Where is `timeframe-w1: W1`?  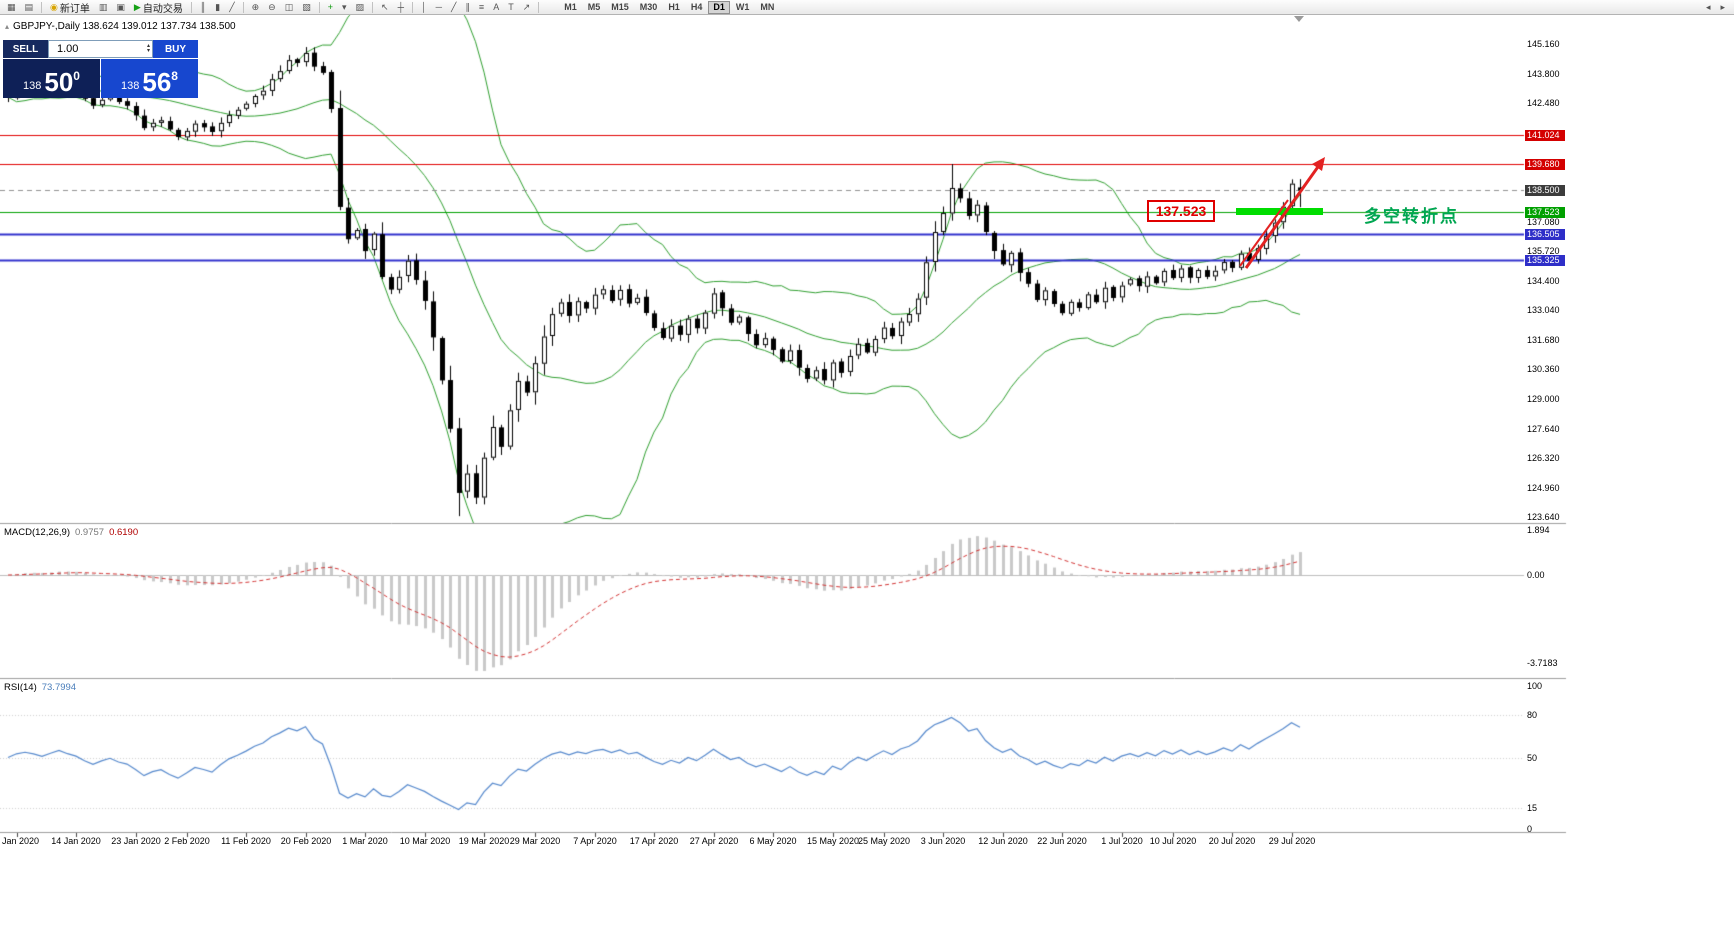 timeframe-w1: W1 is located at coordinates (743, 7).